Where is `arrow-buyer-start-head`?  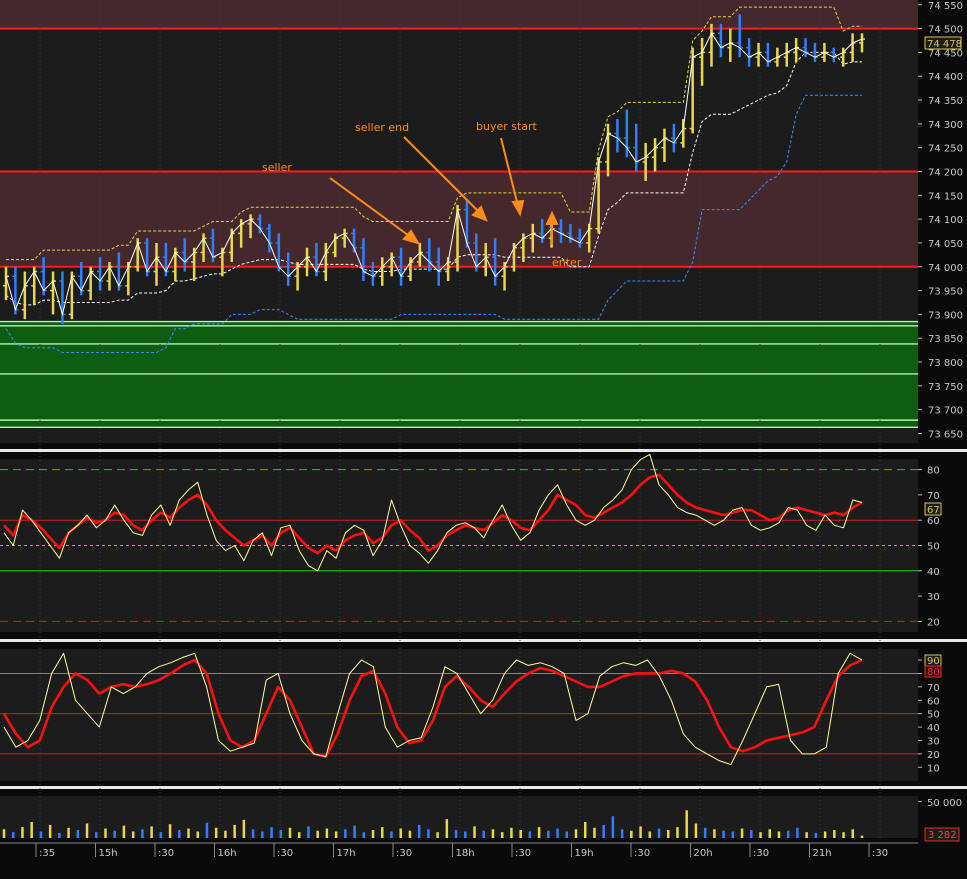
arrow-buyer-start-head is located at coordinates (518, 208).